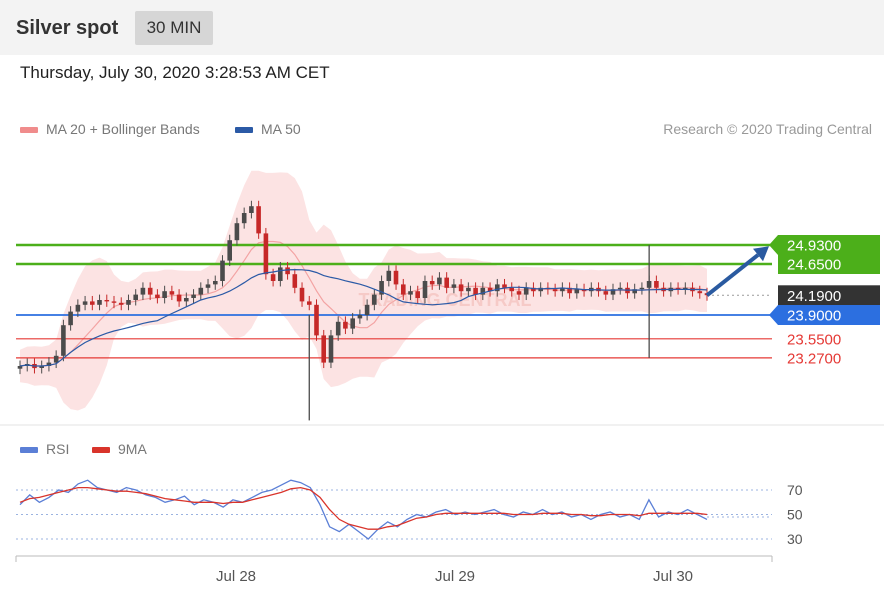  I want to click on ma9-swatch, so click(101, 450).